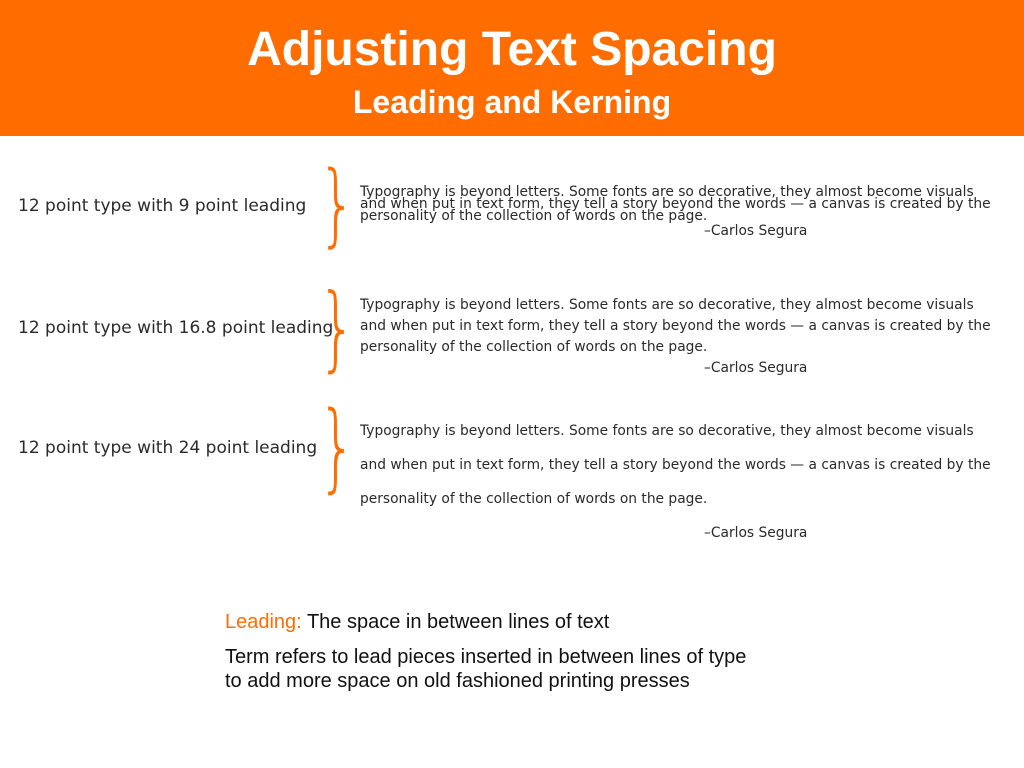 This screenshot has height=768, width=1024. I want to click on row-label-9pt: 12 point type with 9 point leading, so click(162, 206).